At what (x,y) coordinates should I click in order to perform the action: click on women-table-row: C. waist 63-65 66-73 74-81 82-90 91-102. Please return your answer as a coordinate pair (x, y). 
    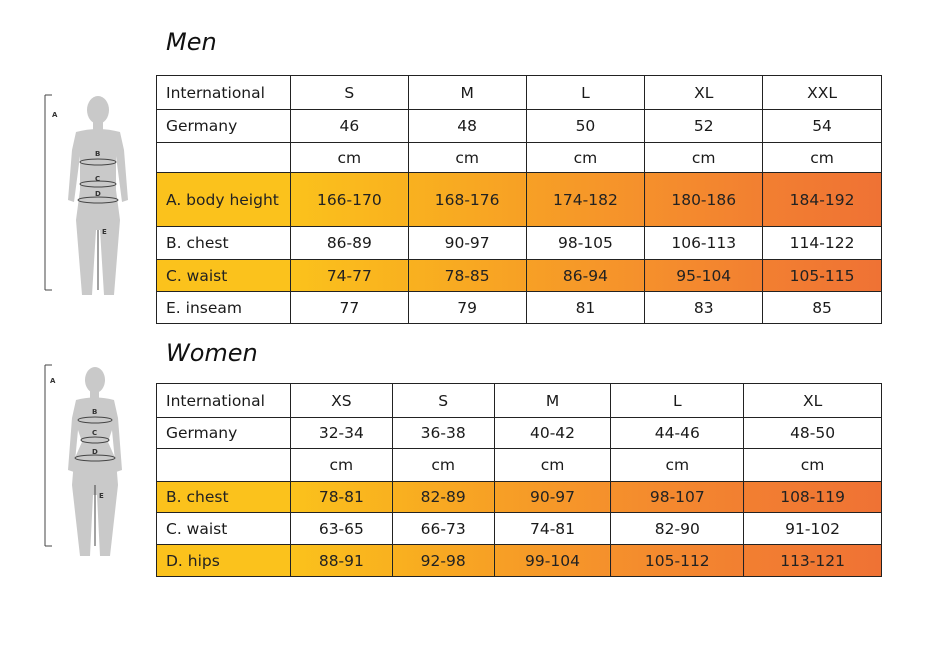
    Looking at the image, I should click on (519, 528).